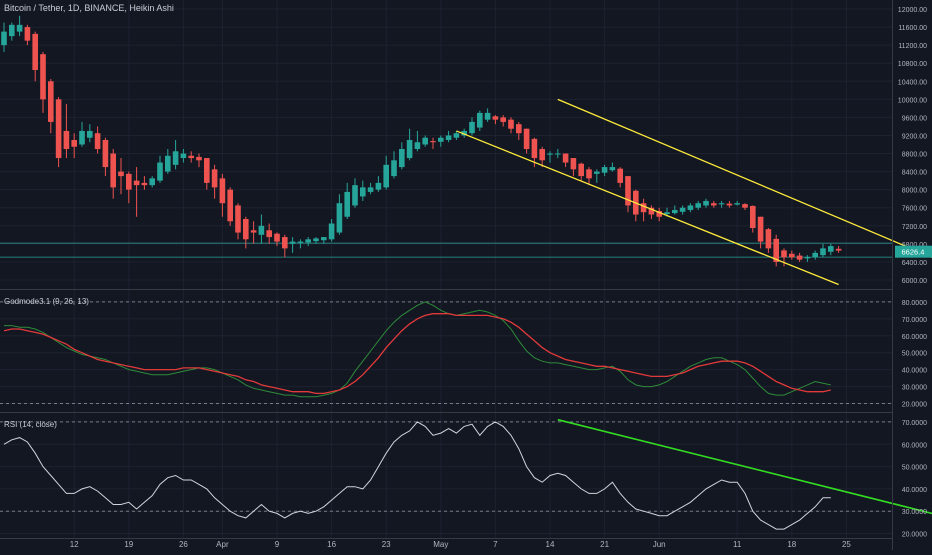 The width and height of the screenshot is (932, 555). Describe the element at coordinates (495, 544) in the screenshot. I see `x-tick-label: 7` at that location.